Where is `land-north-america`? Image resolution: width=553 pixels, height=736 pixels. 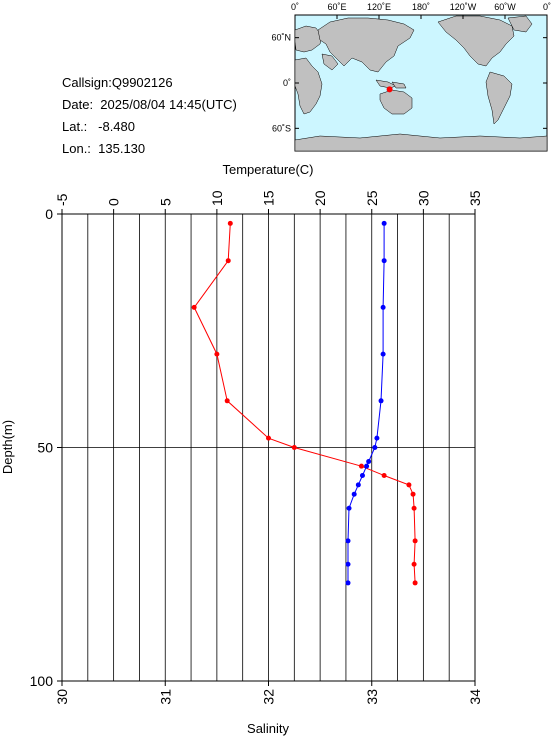 land-north-america is located at coordinates (476, 41).